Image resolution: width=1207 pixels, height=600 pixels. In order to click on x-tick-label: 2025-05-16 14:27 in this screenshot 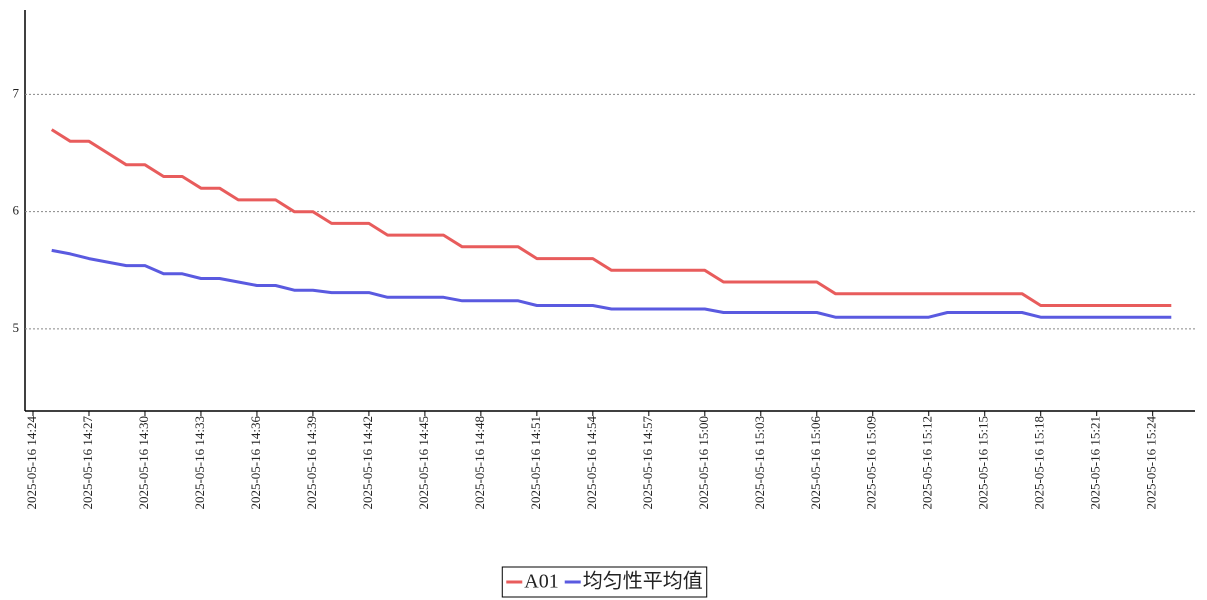, I will do `click(87, 463)`.